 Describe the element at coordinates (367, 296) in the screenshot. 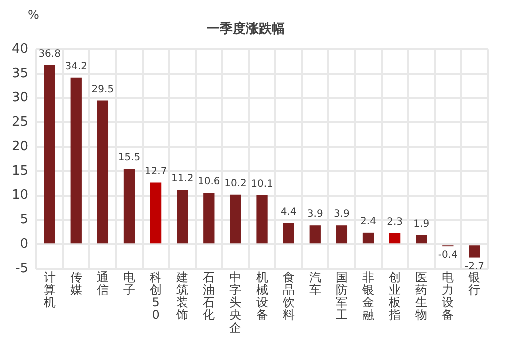

I see `x-tick-label: 非银金融` at that location.